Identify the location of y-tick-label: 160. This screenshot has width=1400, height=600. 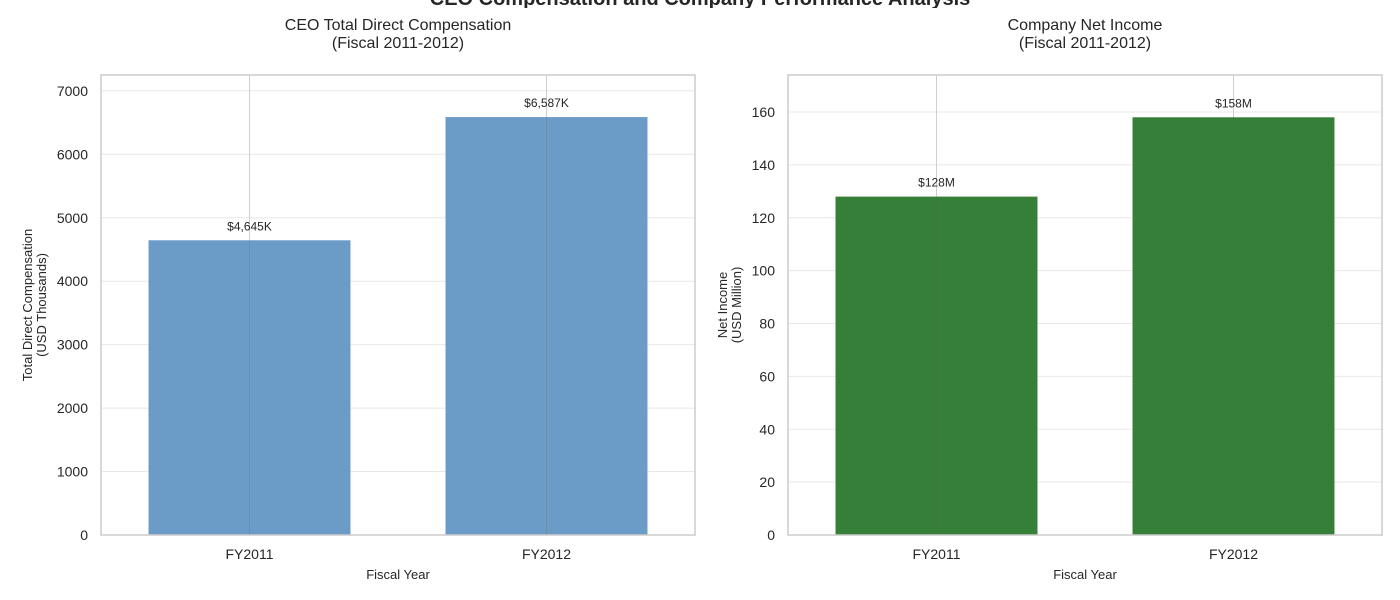
(764, 112).